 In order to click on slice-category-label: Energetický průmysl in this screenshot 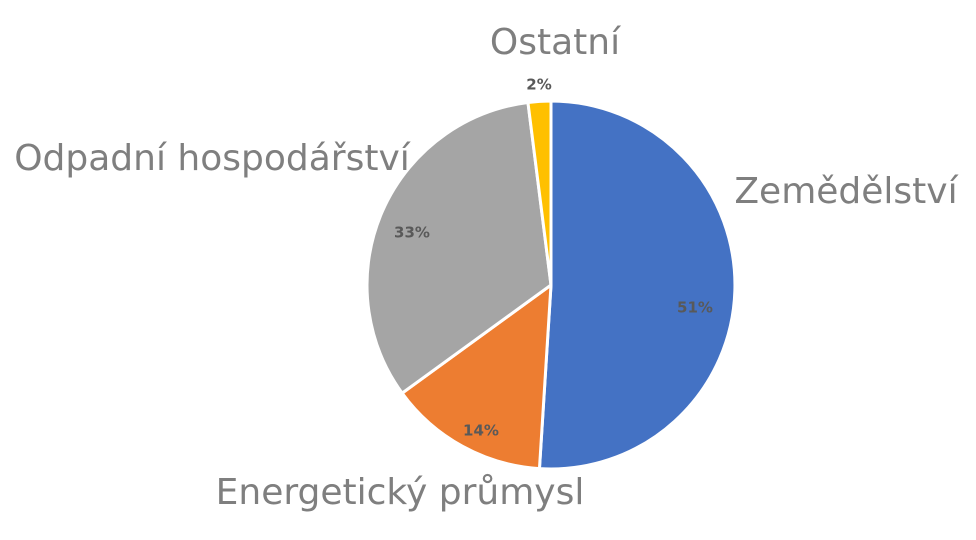, I will do `click(400, 492)`.